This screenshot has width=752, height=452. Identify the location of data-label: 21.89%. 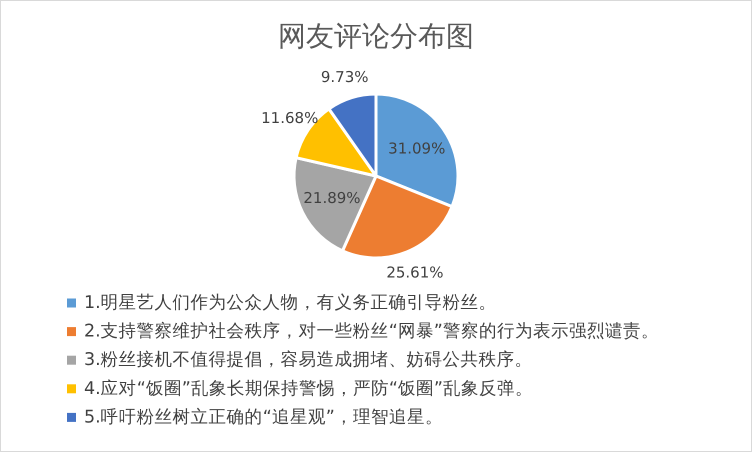
(332, 197).